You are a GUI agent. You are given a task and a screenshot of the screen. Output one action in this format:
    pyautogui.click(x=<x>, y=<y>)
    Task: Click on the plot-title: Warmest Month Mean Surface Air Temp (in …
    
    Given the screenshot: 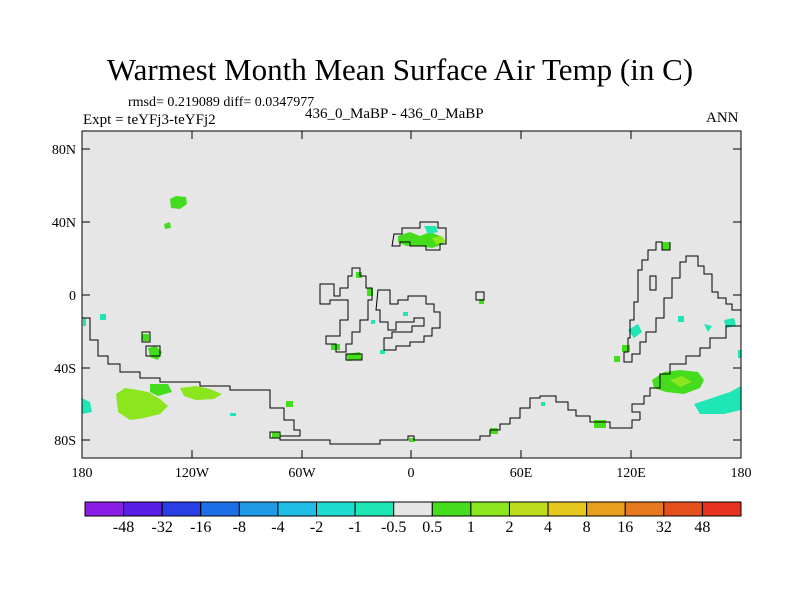 What is the action you would take?
    pyautogui.click(x=400, y=69)
    